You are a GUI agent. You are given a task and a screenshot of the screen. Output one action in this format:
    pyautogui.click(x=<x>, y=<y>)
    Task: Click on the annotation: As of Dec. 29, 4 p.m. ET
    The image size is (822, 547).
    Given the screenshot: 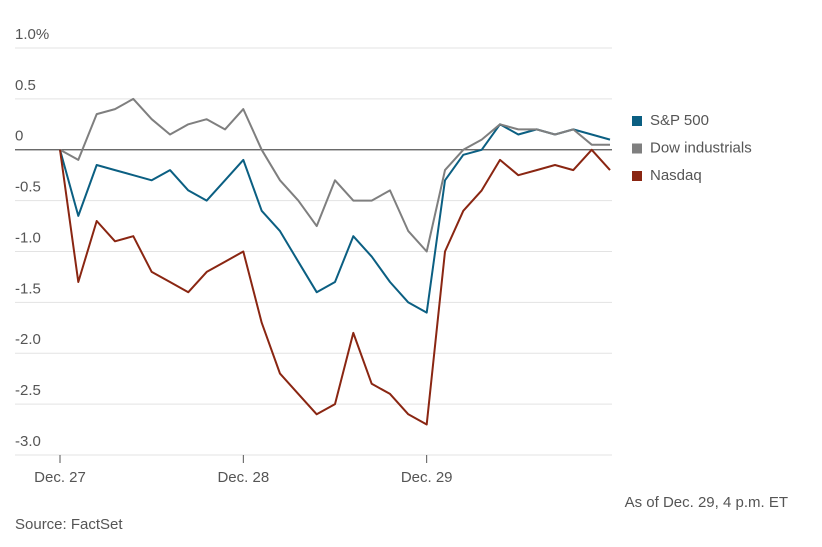 What is the action you would take?
    pyautogui.click(x=706, y=502)
    